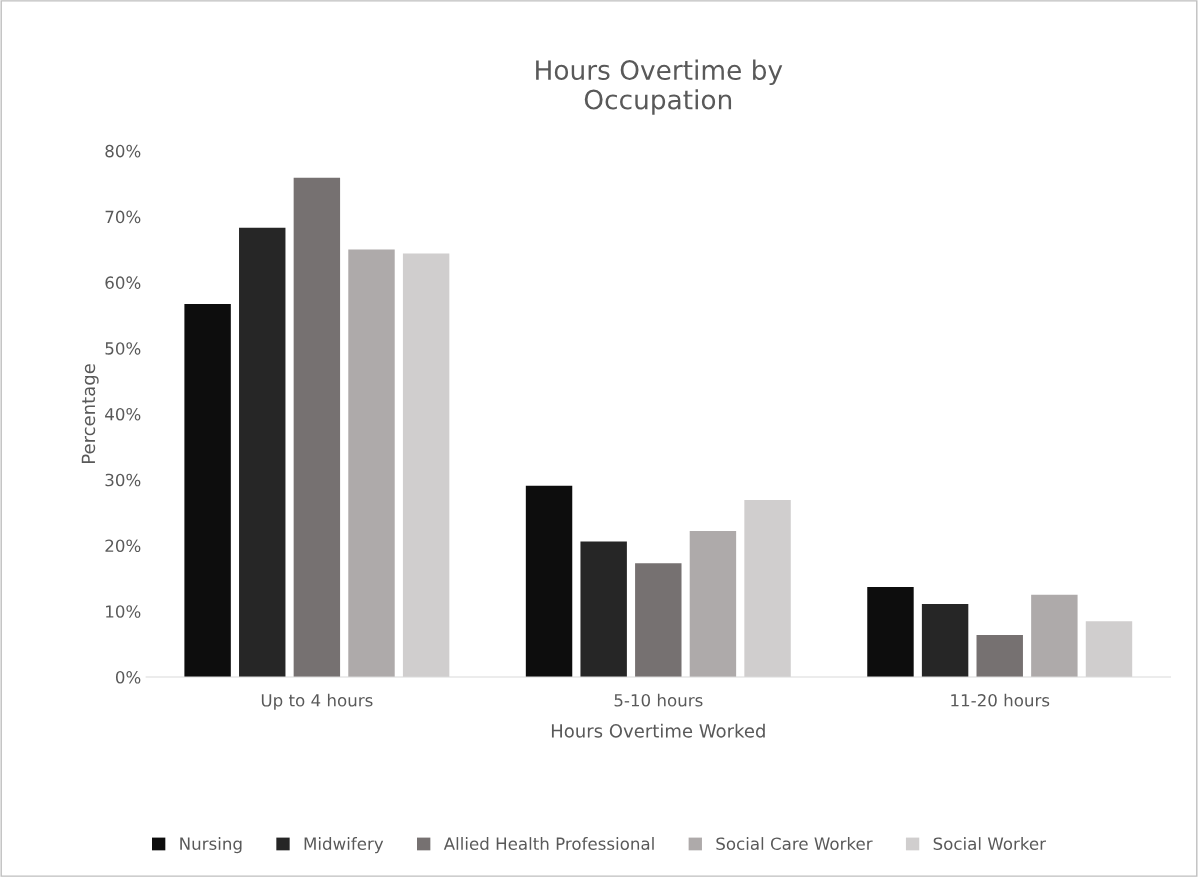 The width and height of the screenshot is (1198, 877). I want to click on y-tick-label: 80%, so click(123, 151).